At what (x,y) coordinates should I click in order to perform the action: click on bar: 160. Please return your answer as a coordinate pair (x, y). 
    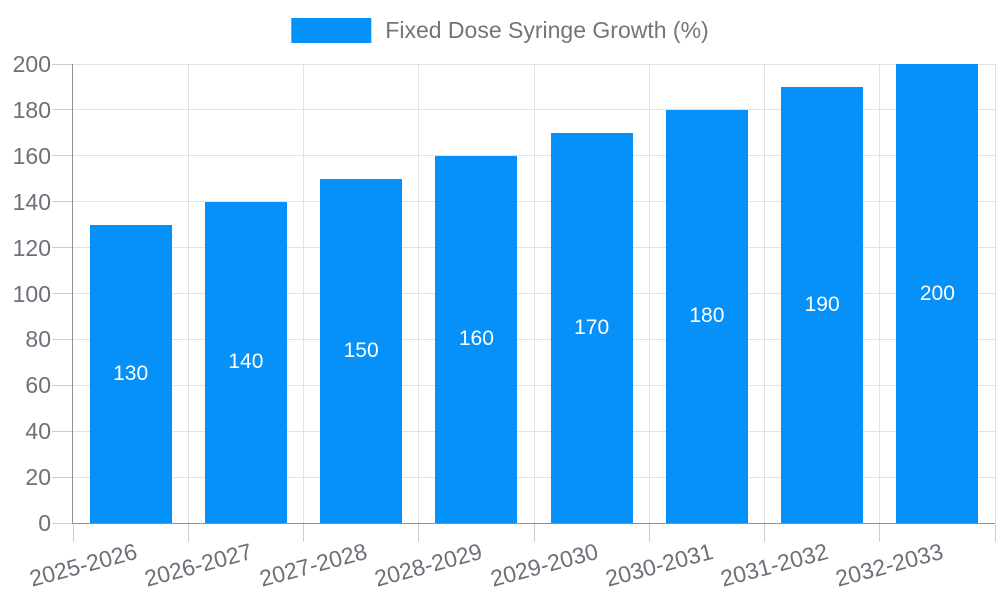
    Looking at the image, I should click on (476, 339).